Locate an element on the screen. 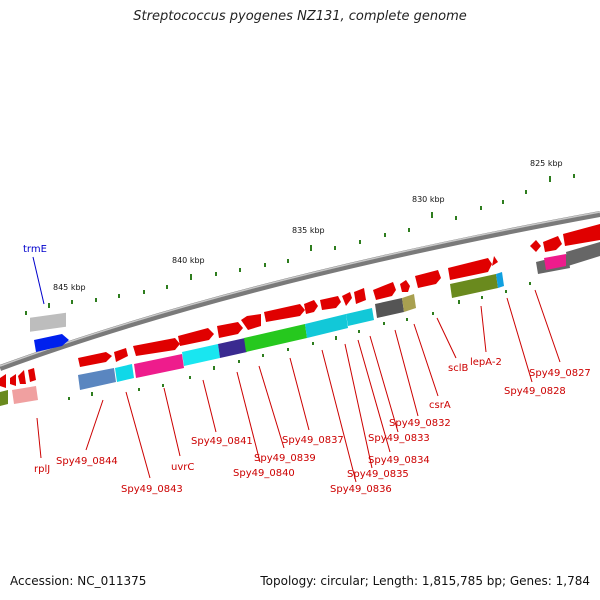 The width and height of the screenshot is (600, 600). gene-label-spy49-0839: Spy49_0839 is located at coordinates (285, 458).